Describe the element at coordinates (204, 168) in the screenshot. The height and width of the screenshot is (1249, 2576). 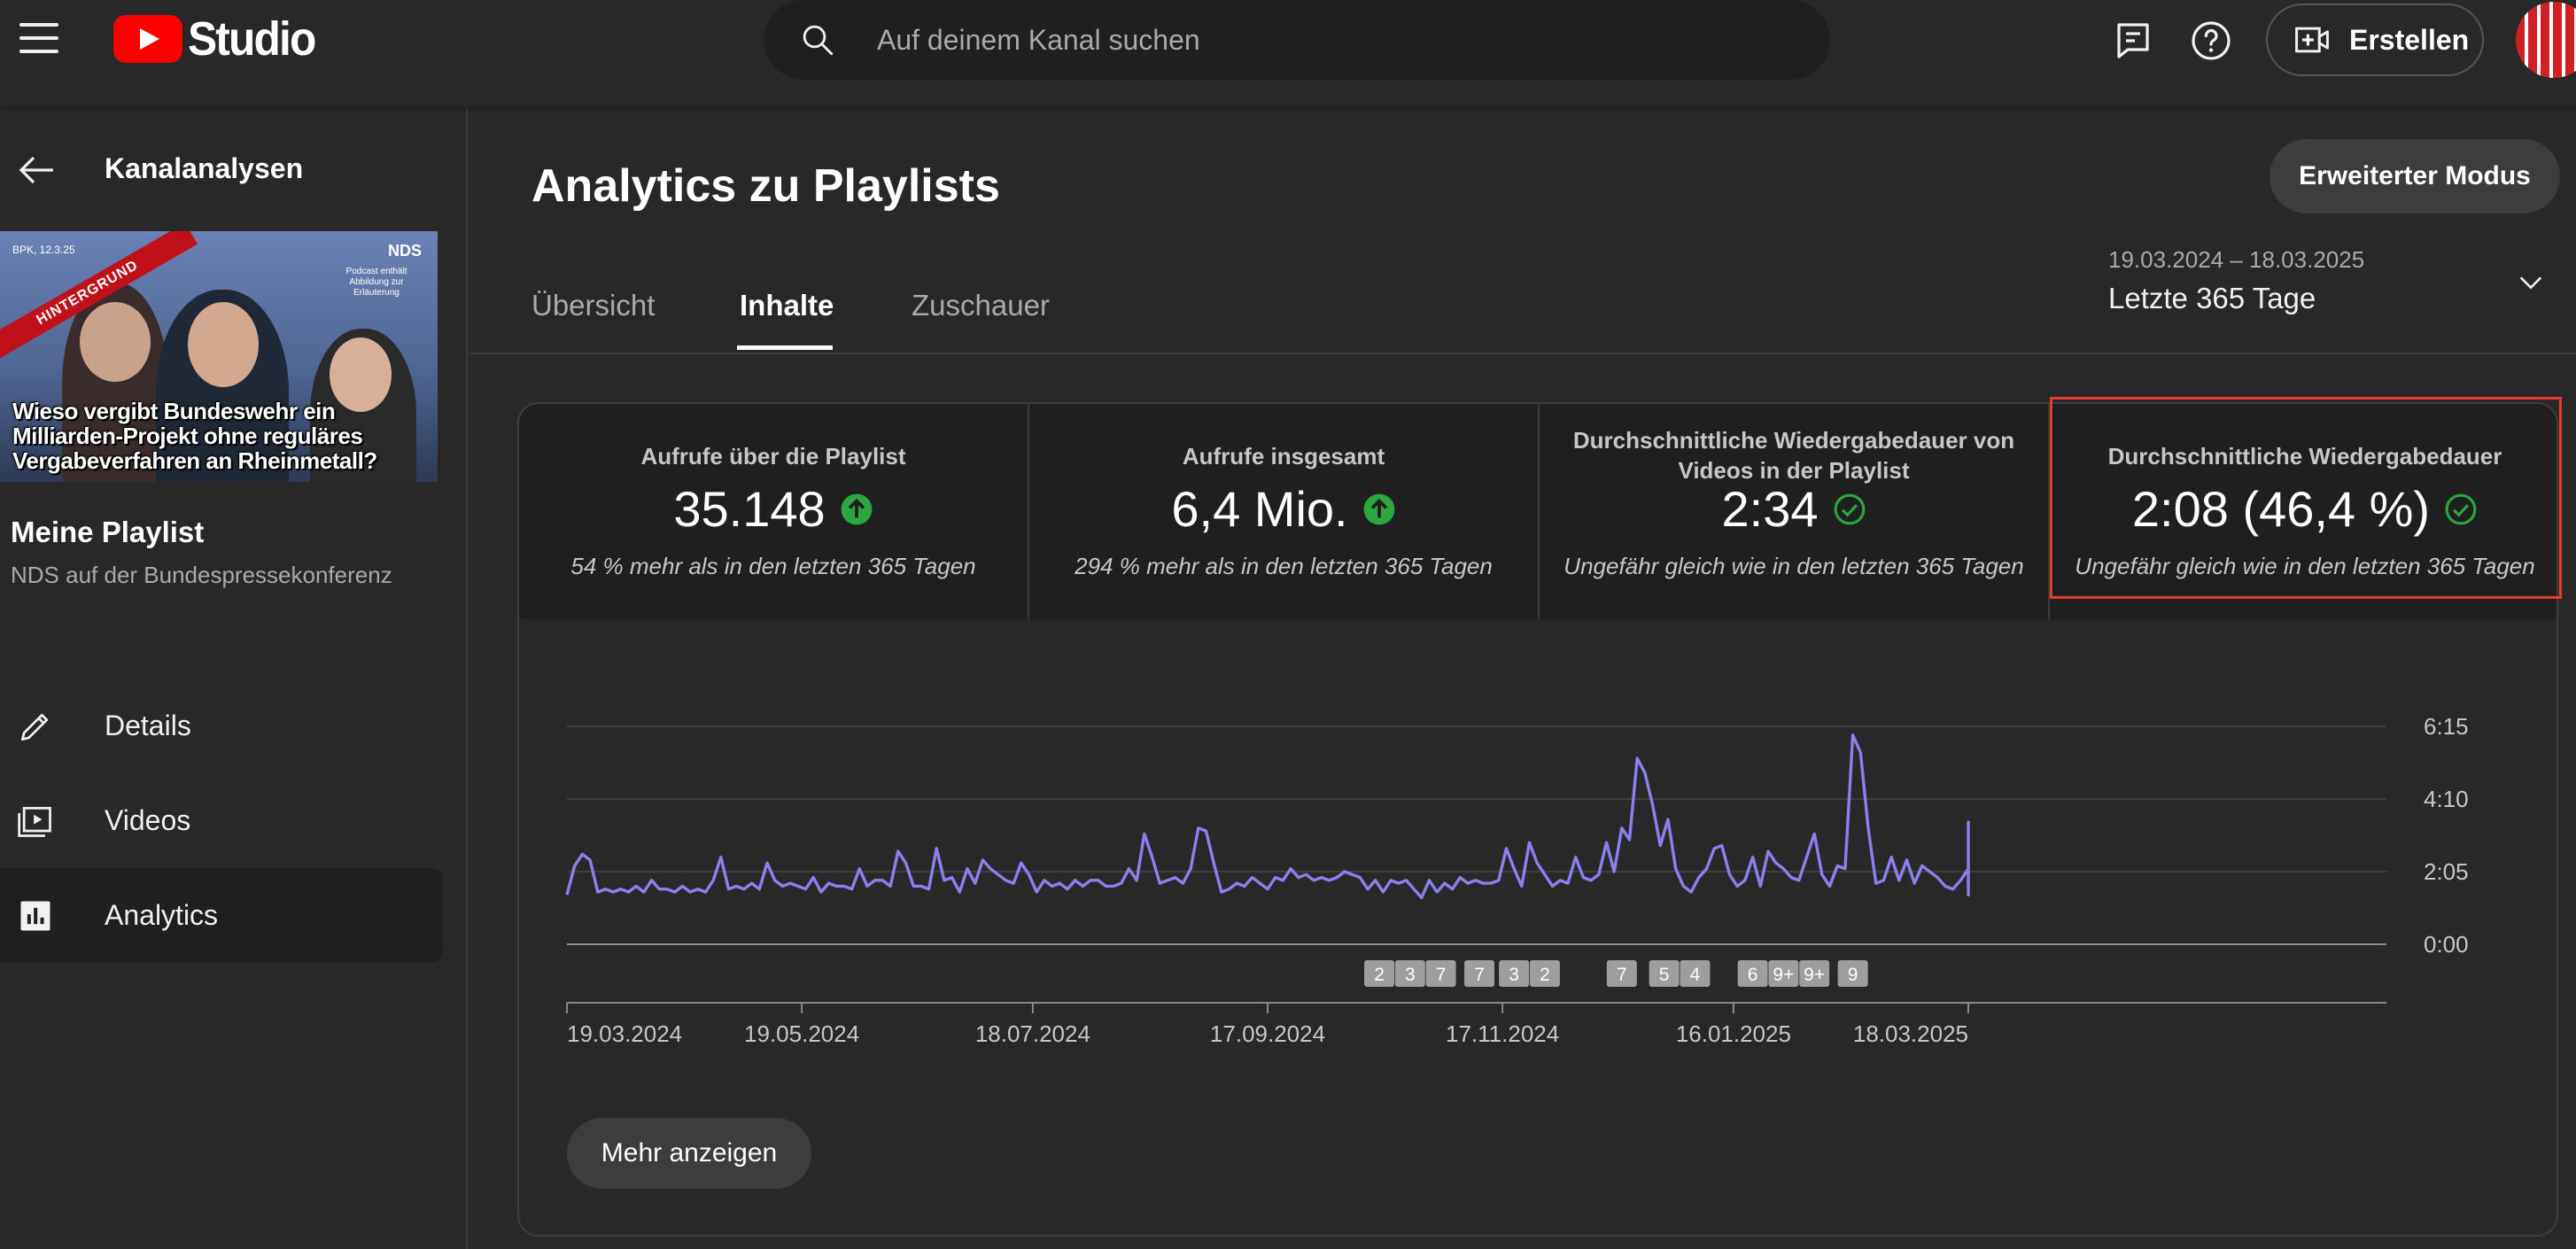
I see `channel-analytics-link: Kanalanalysen` at that location.